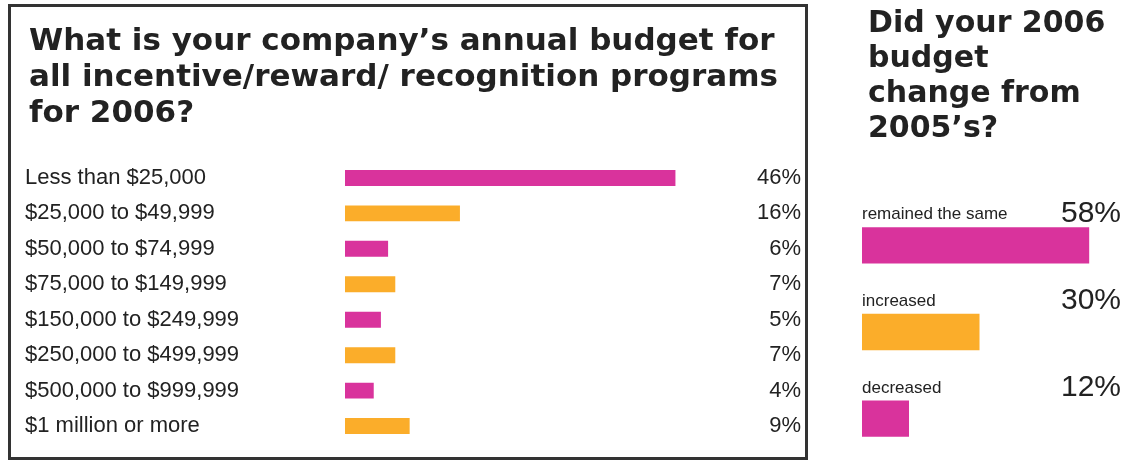  I want to click on chart-title: Did your 2006 budget change from 2005’s?, so click(987, 73).